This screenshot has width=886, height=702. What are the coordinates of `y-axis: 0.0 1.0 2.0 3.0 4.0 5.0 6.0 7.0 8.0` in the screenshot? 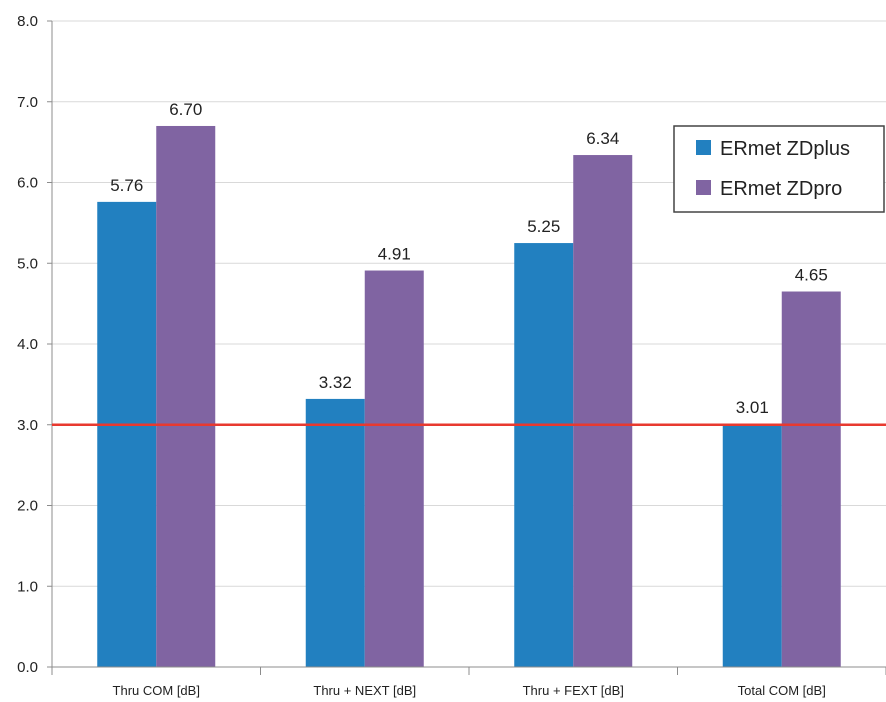 It's located at (35, 344).